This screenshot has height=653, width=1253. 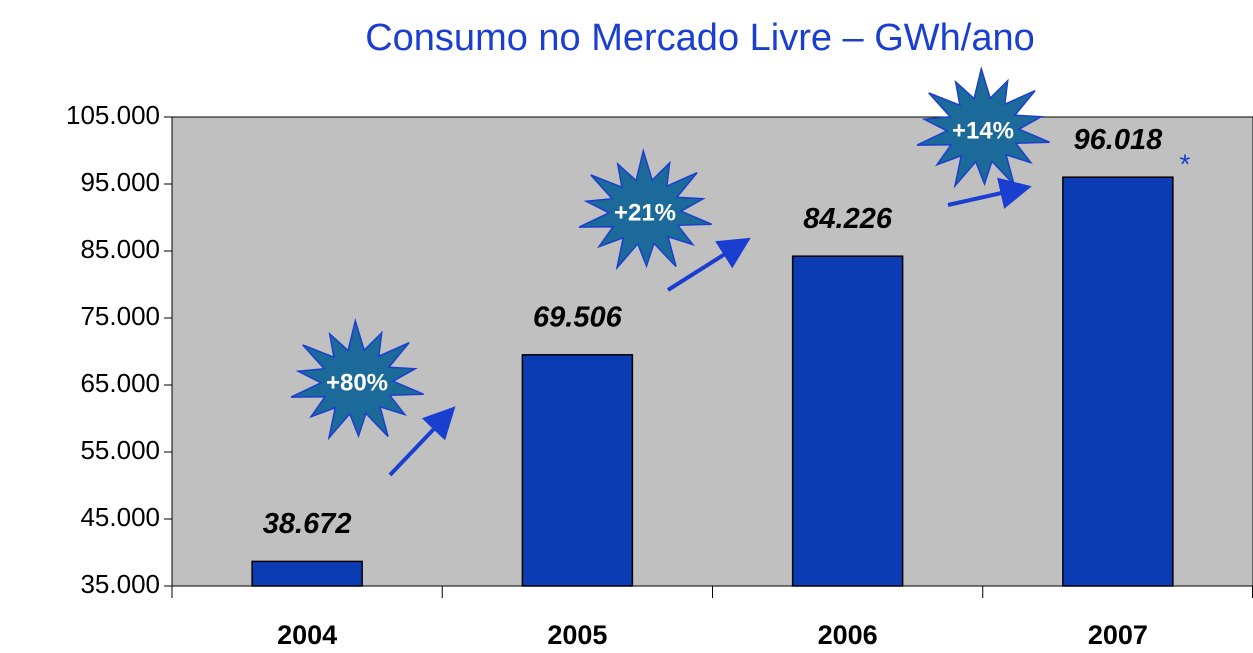 What do you see at coordinates (120, 182) in the screenshot?
I see `y-tick-label: 95.000` at bounding box center [120, 182].